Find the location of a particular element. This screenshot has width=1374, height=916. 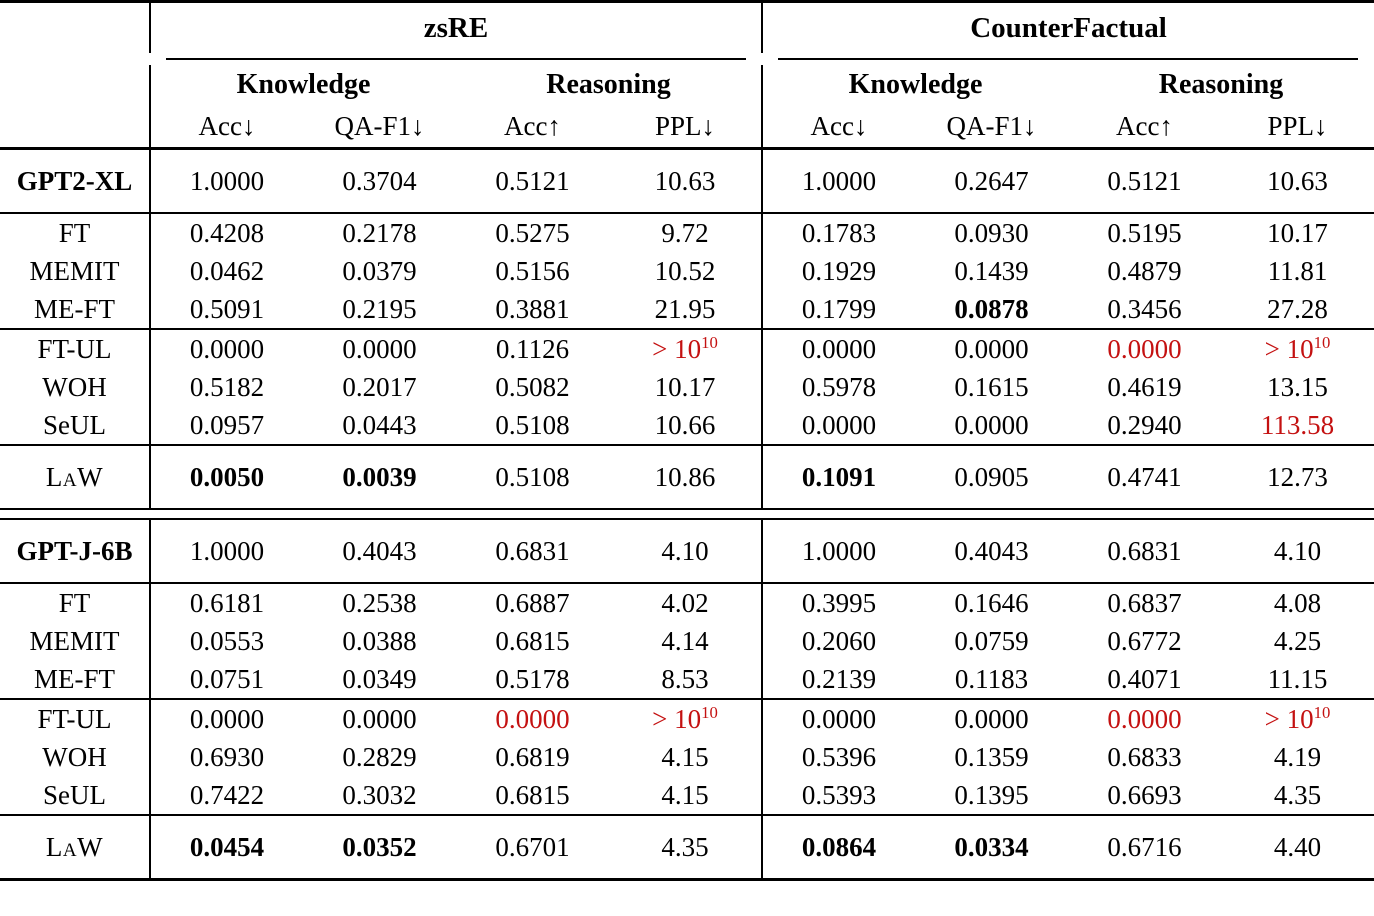

row-label: ME-FT is located at coordinates (74, 308).